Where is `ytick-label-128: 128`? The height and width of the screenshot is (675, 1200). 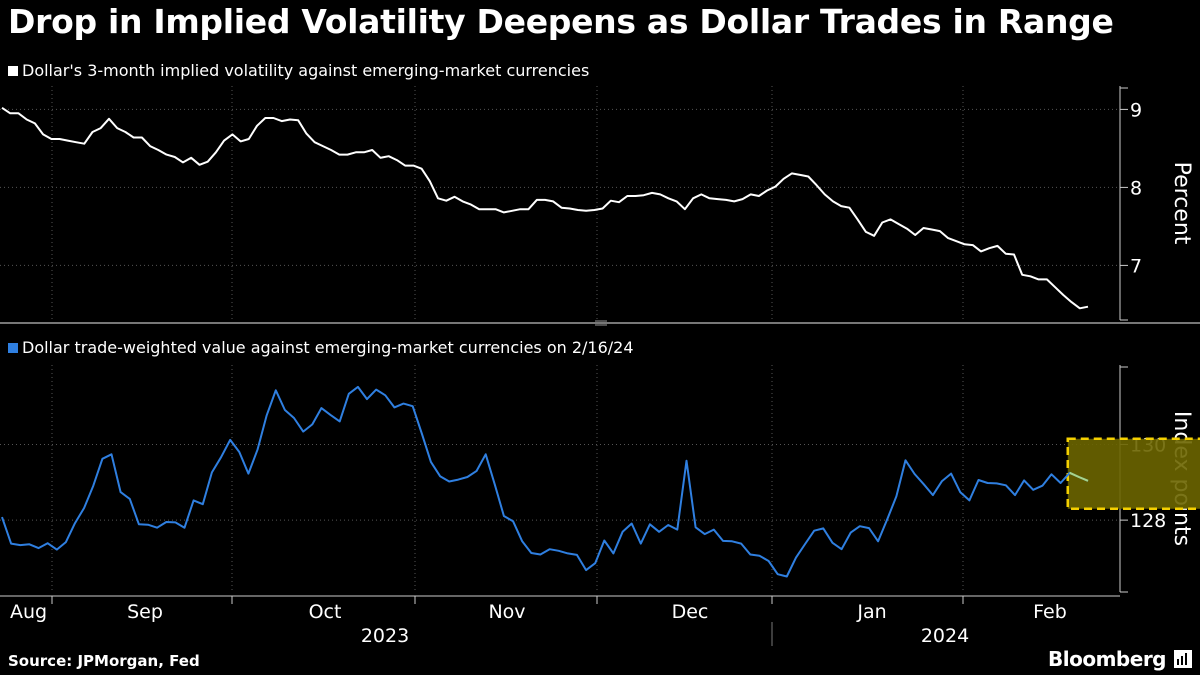
ytick-label-128: 128 is located at coordinates (1148, 521).